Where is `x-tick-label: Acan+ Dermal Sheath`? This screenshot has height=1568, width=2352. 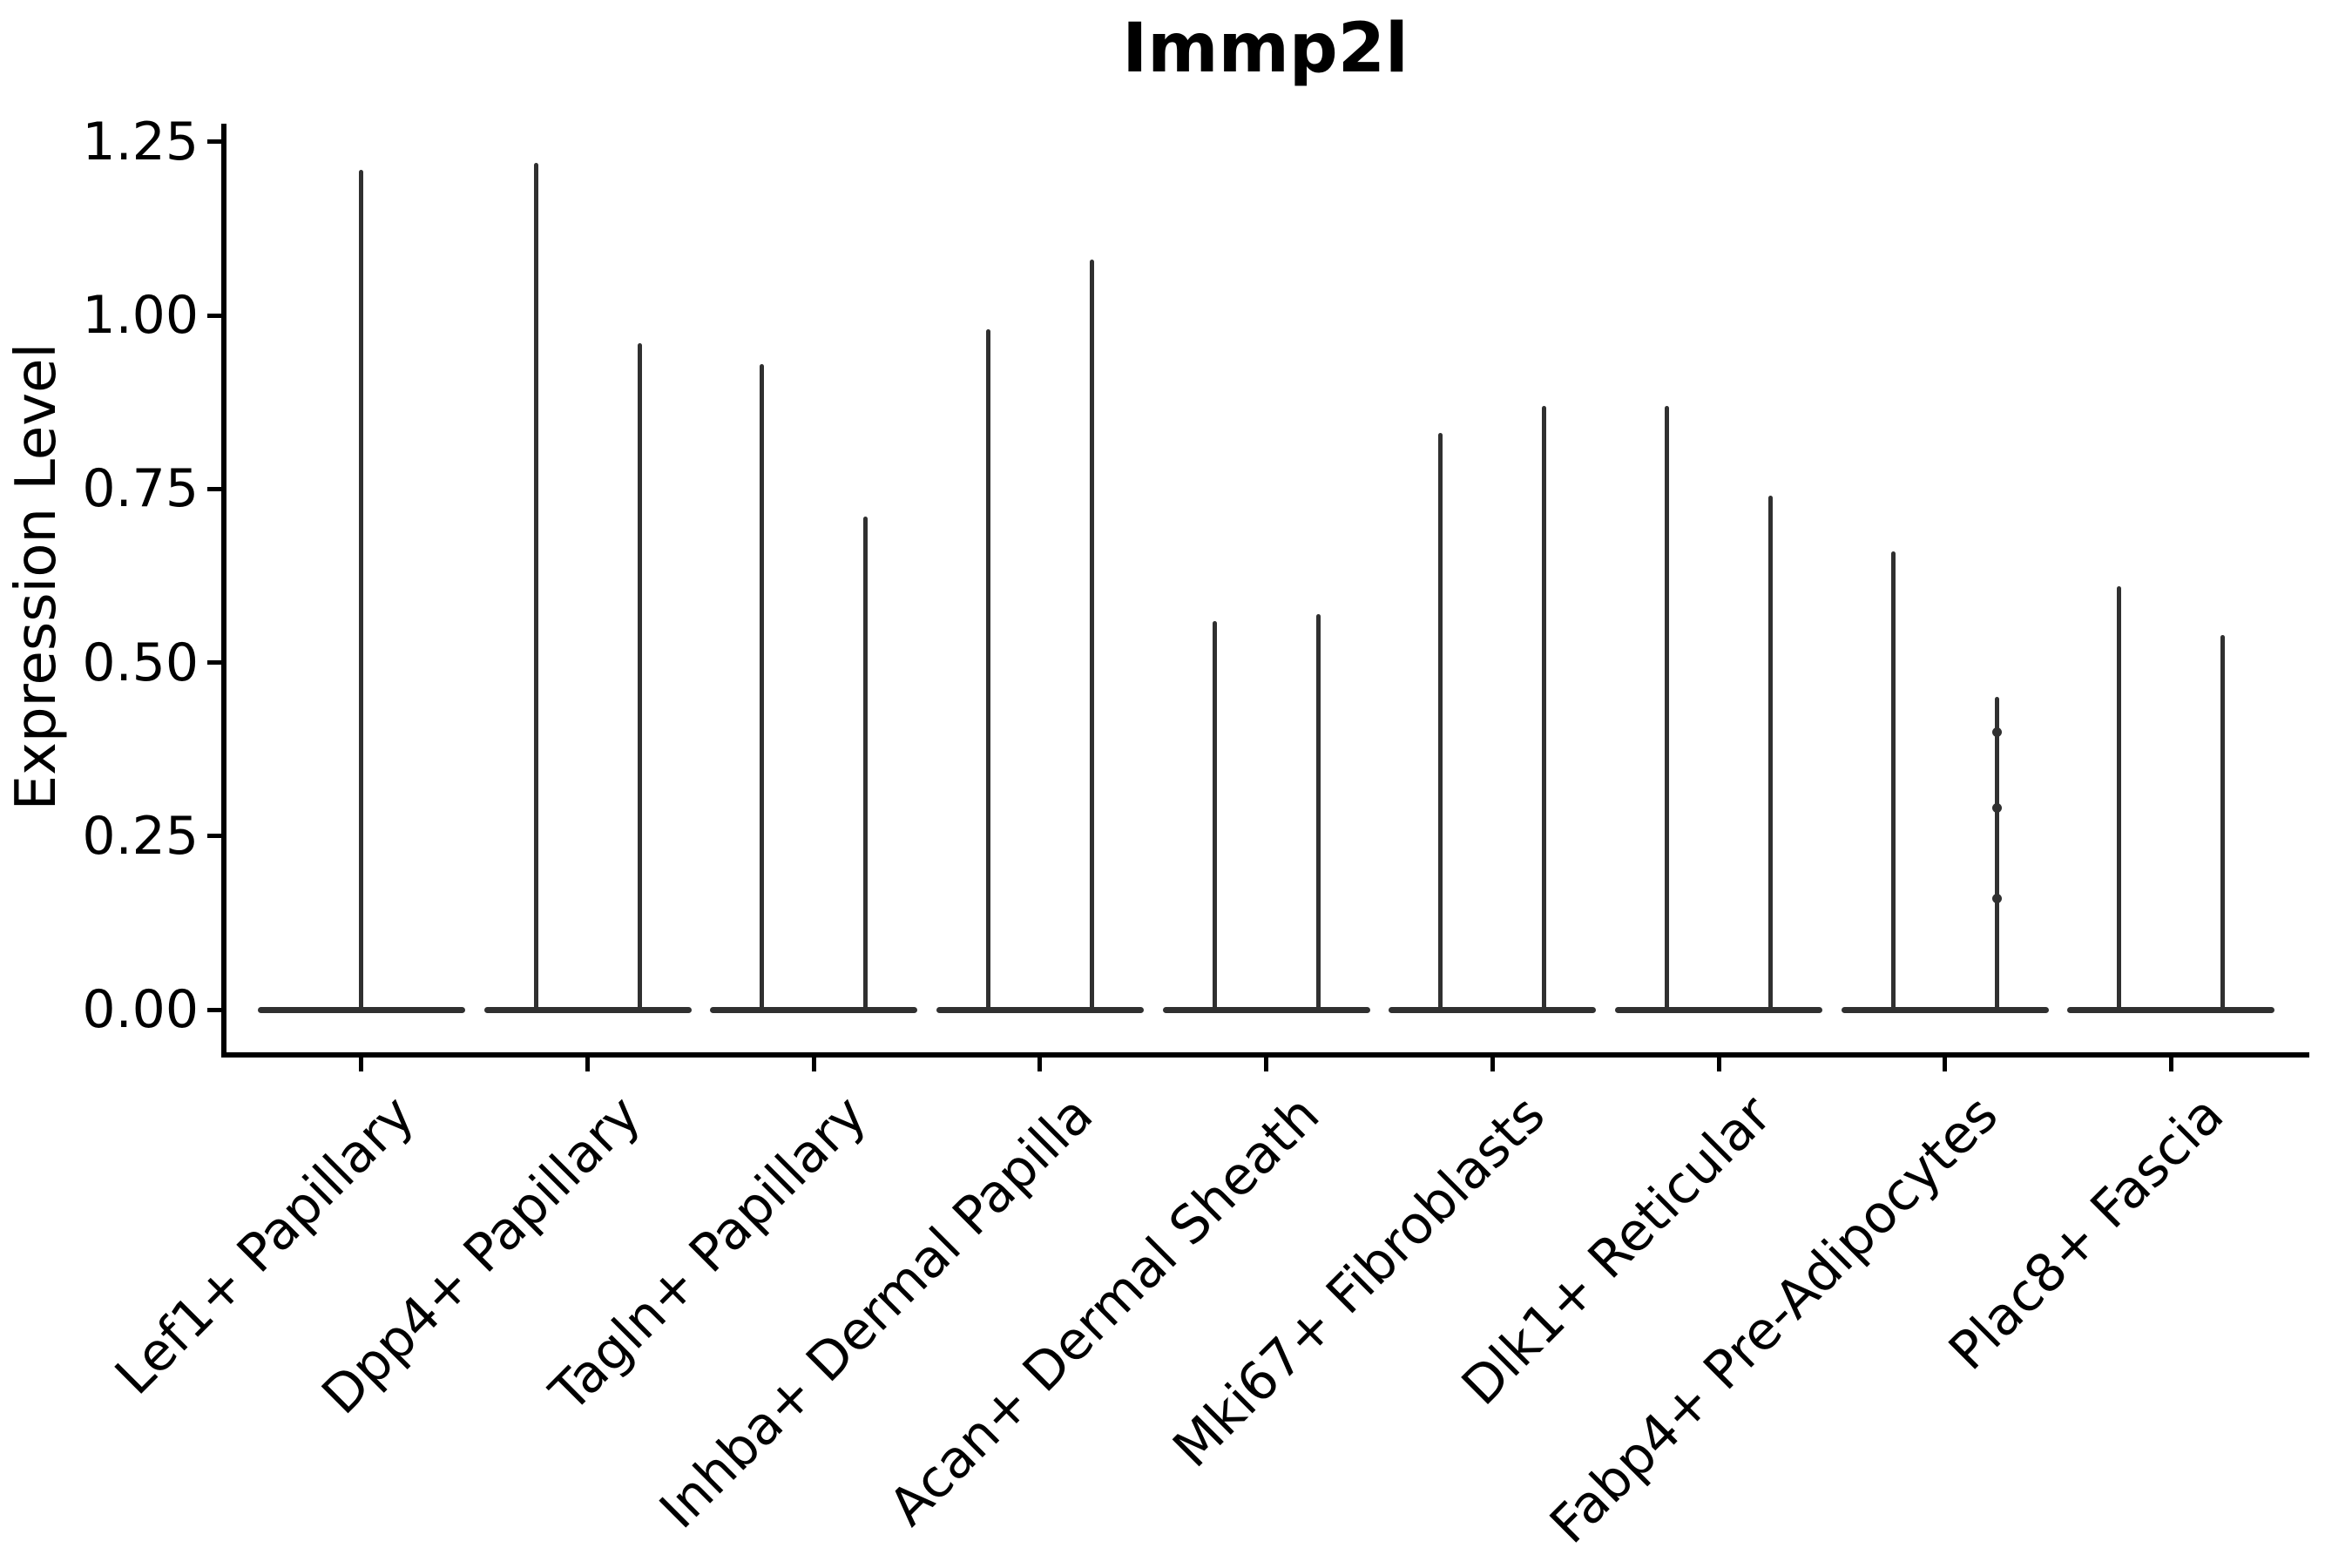 x-tick-label: Acan+ Dermal Sheath is located at coordinates (1104, 1311).